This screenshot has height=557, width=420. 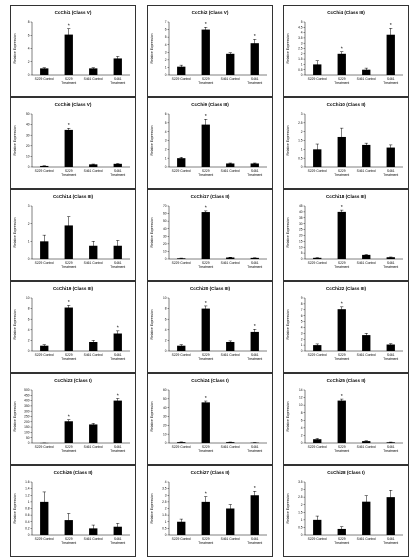 I want to click on y-tick-label: 10, so click(x=165, y=434).